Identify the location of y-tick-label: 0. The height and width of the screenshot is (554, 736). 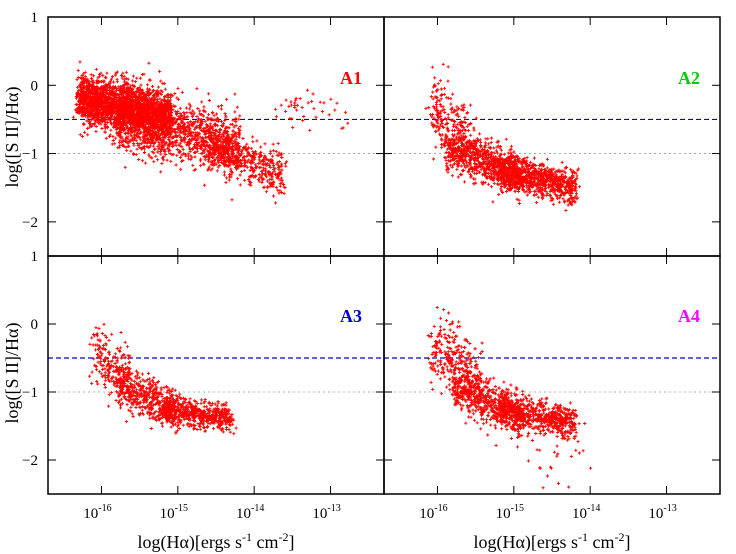
(35, 86).